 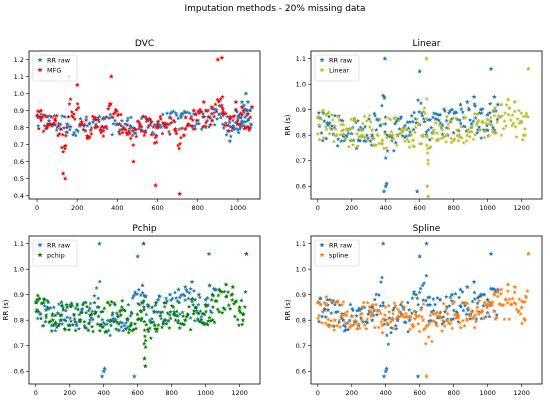 I want to click on chart-title: DVC, so click(x=144, y=44).